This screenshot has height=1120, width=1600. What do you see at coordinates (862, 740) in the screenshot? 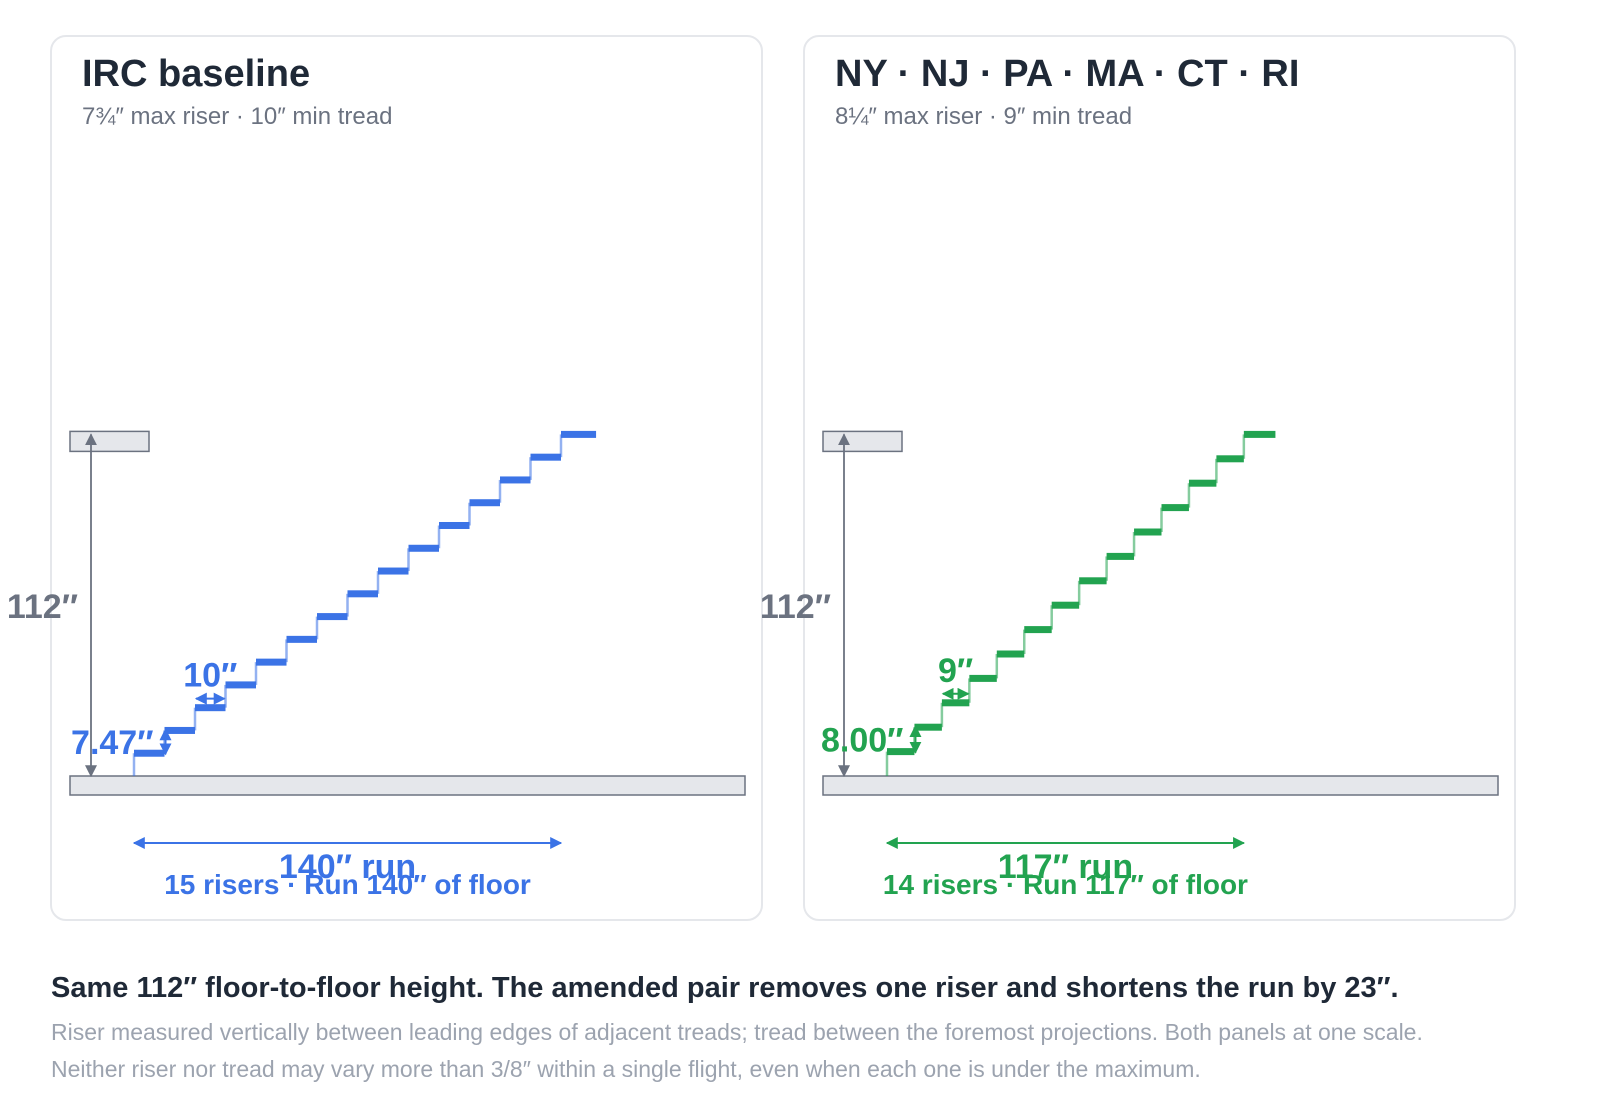
I see `riser-label: 8.00″` at bounding box center [862, 740].